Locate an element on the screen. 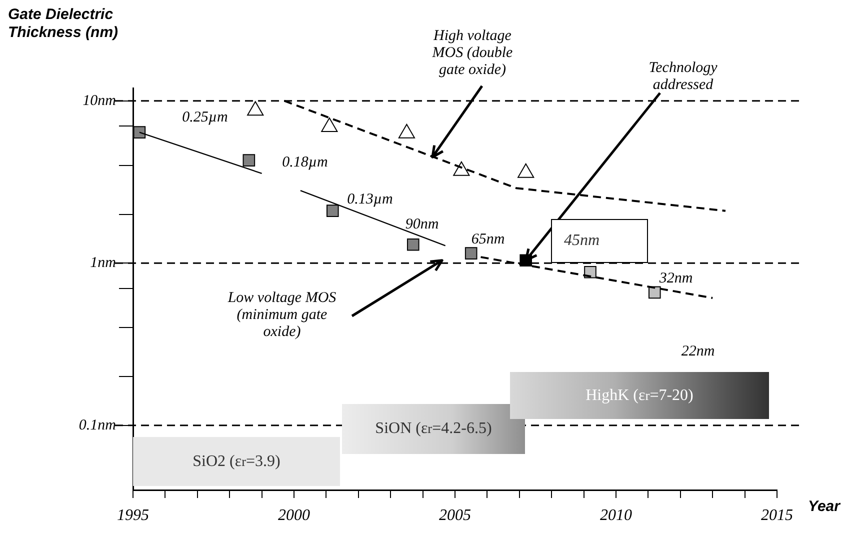 This screenshot has width=856, height=534. y-tick-label: 1nm is located at coordinates (103, 263).